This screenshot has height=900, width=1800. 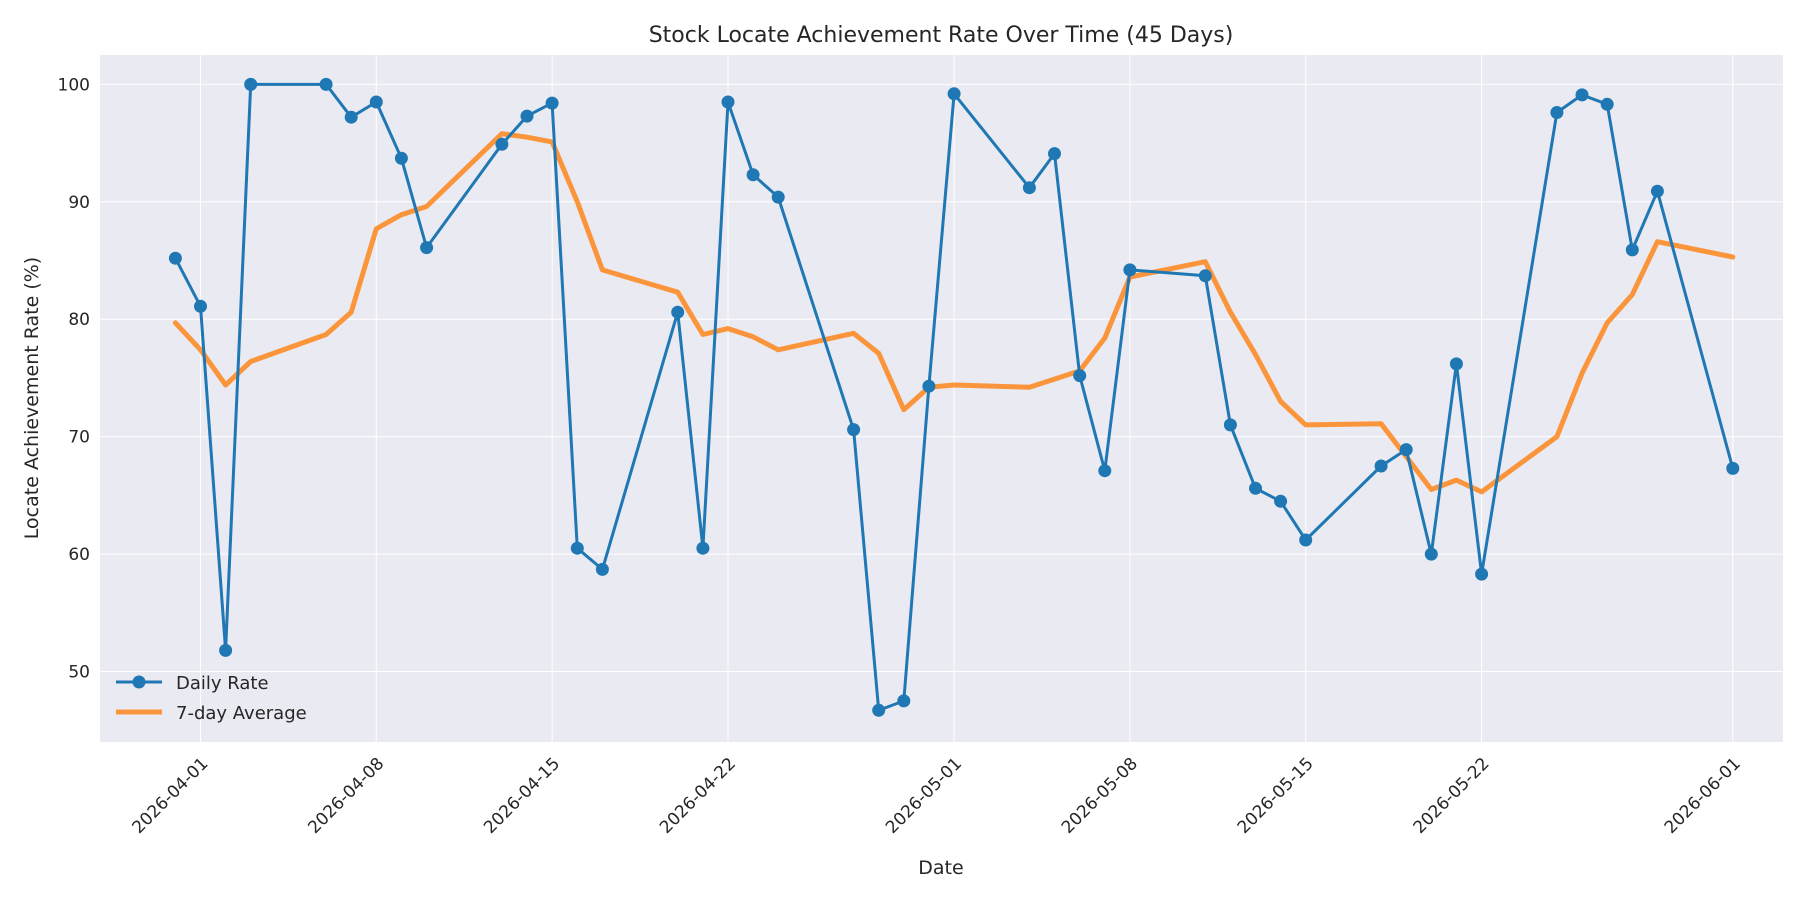 What do you see at coordinates (522, 796) in the screenshot?
I see `x-tick-label: 2026-04-15` at bounding box center [522, 796].